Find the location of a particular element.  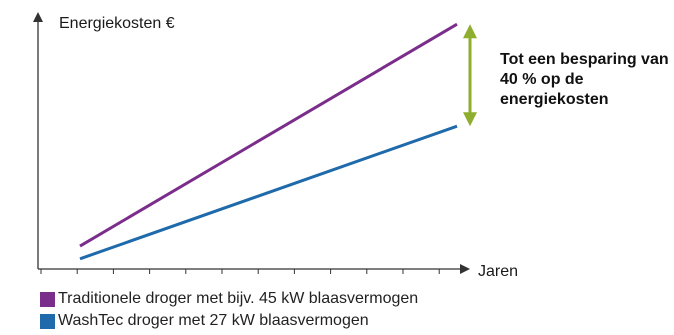

legend-swatch-washtec is located at coordinates (47, 321).